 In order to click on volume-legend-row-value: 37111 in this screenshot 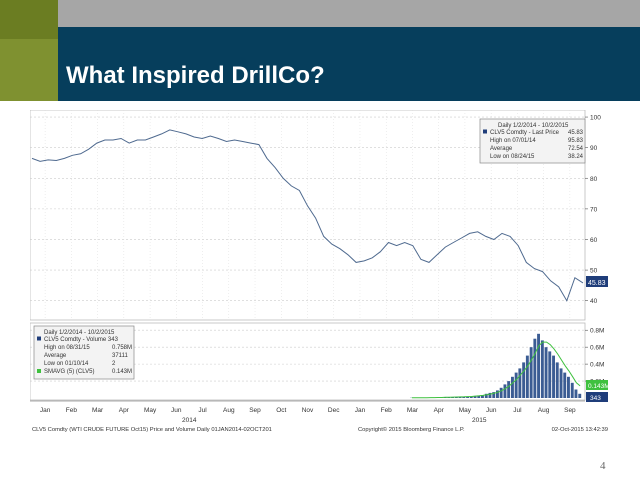, I will do `click(120, 356)`.